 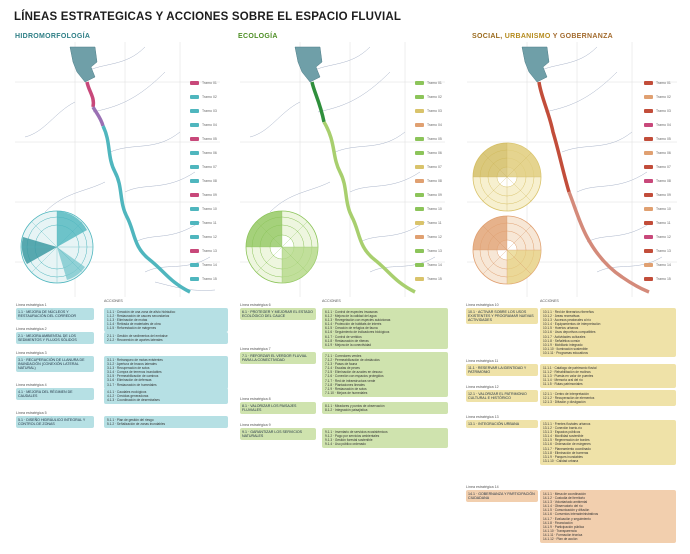 I want to click on action-item: 10.1.8 · Señalética común, so click(x=562, y=340).